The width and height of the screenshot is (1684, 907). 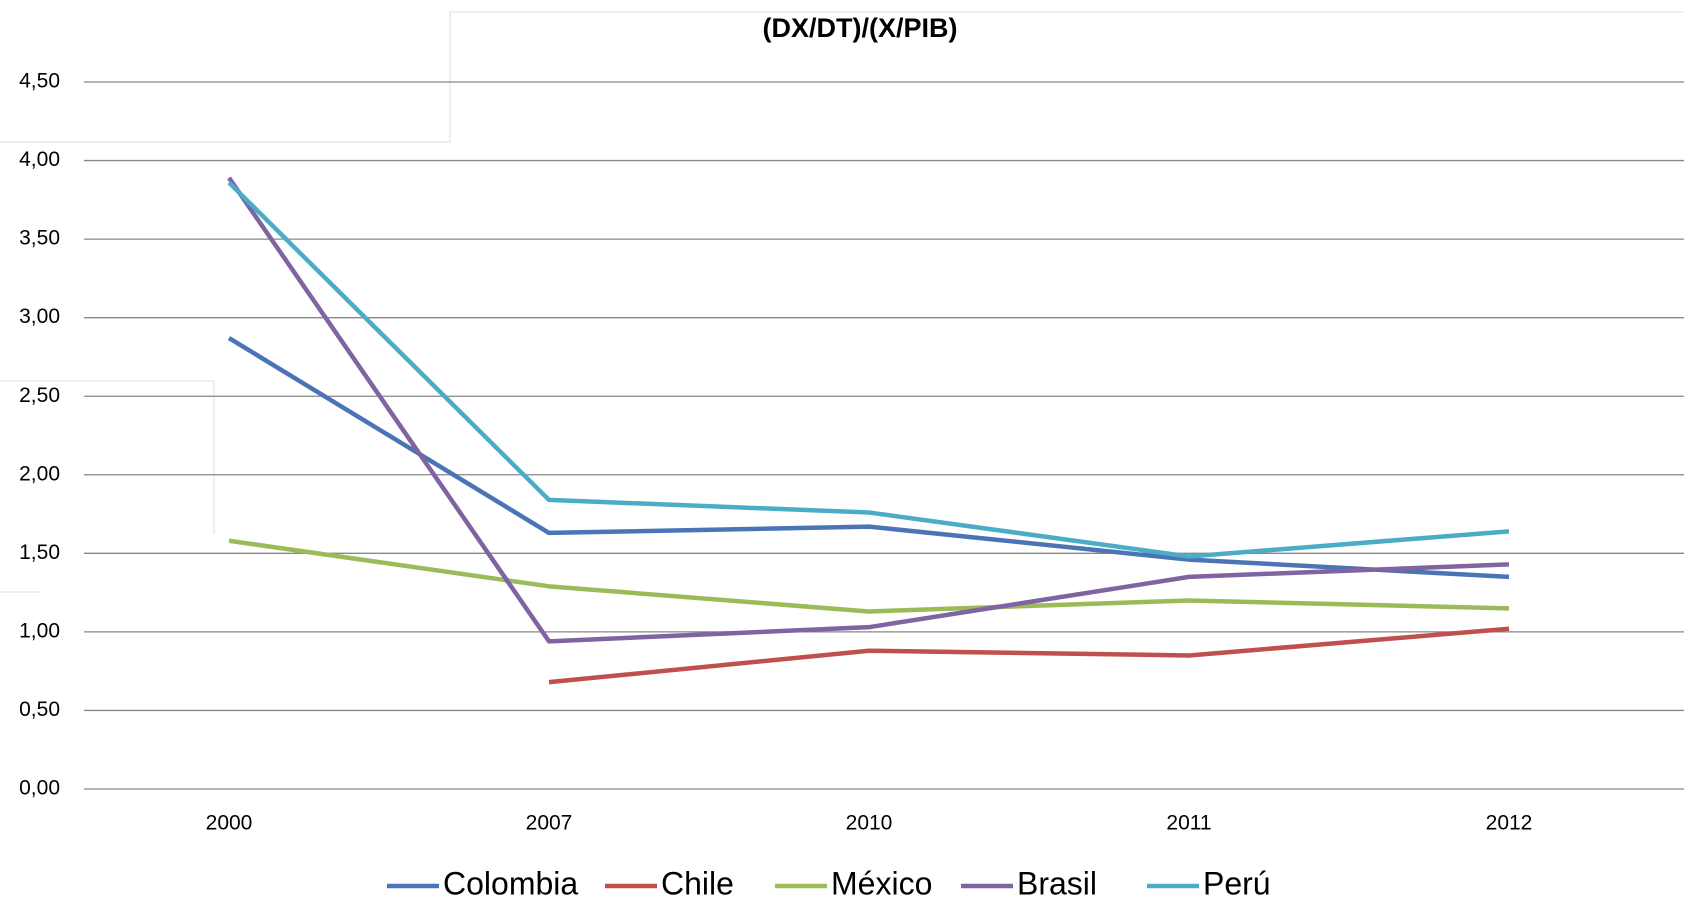 What do you see at coordinates (39, 630) in the screenshot?
I see `y-tick-label: 1,00` at bounding box center [39, 630].